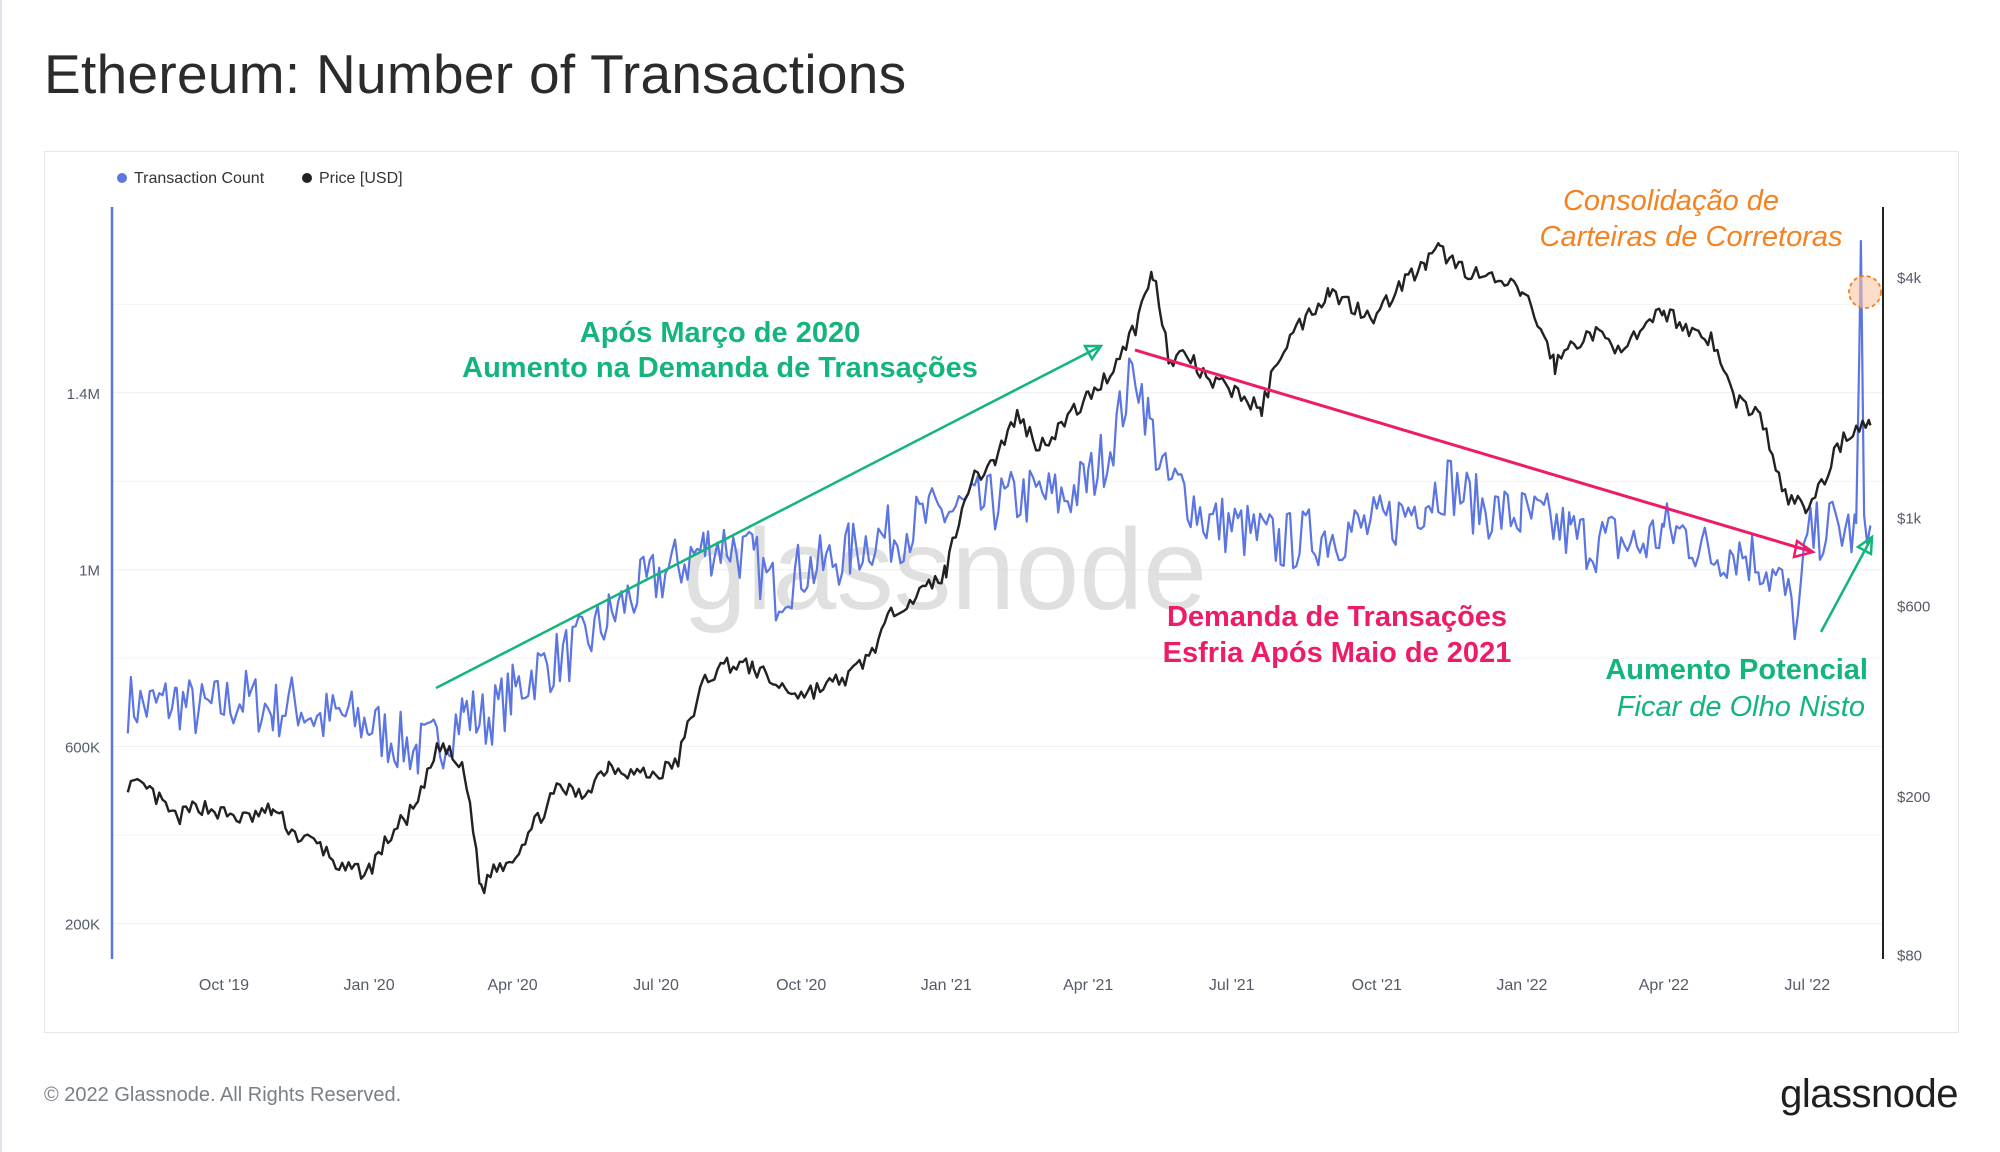 The image size is (2000, 1152). Describe the element at coordinates (1909, 278) in the screenshot. I see `y-right-tick-$4k: $4k` at that location.